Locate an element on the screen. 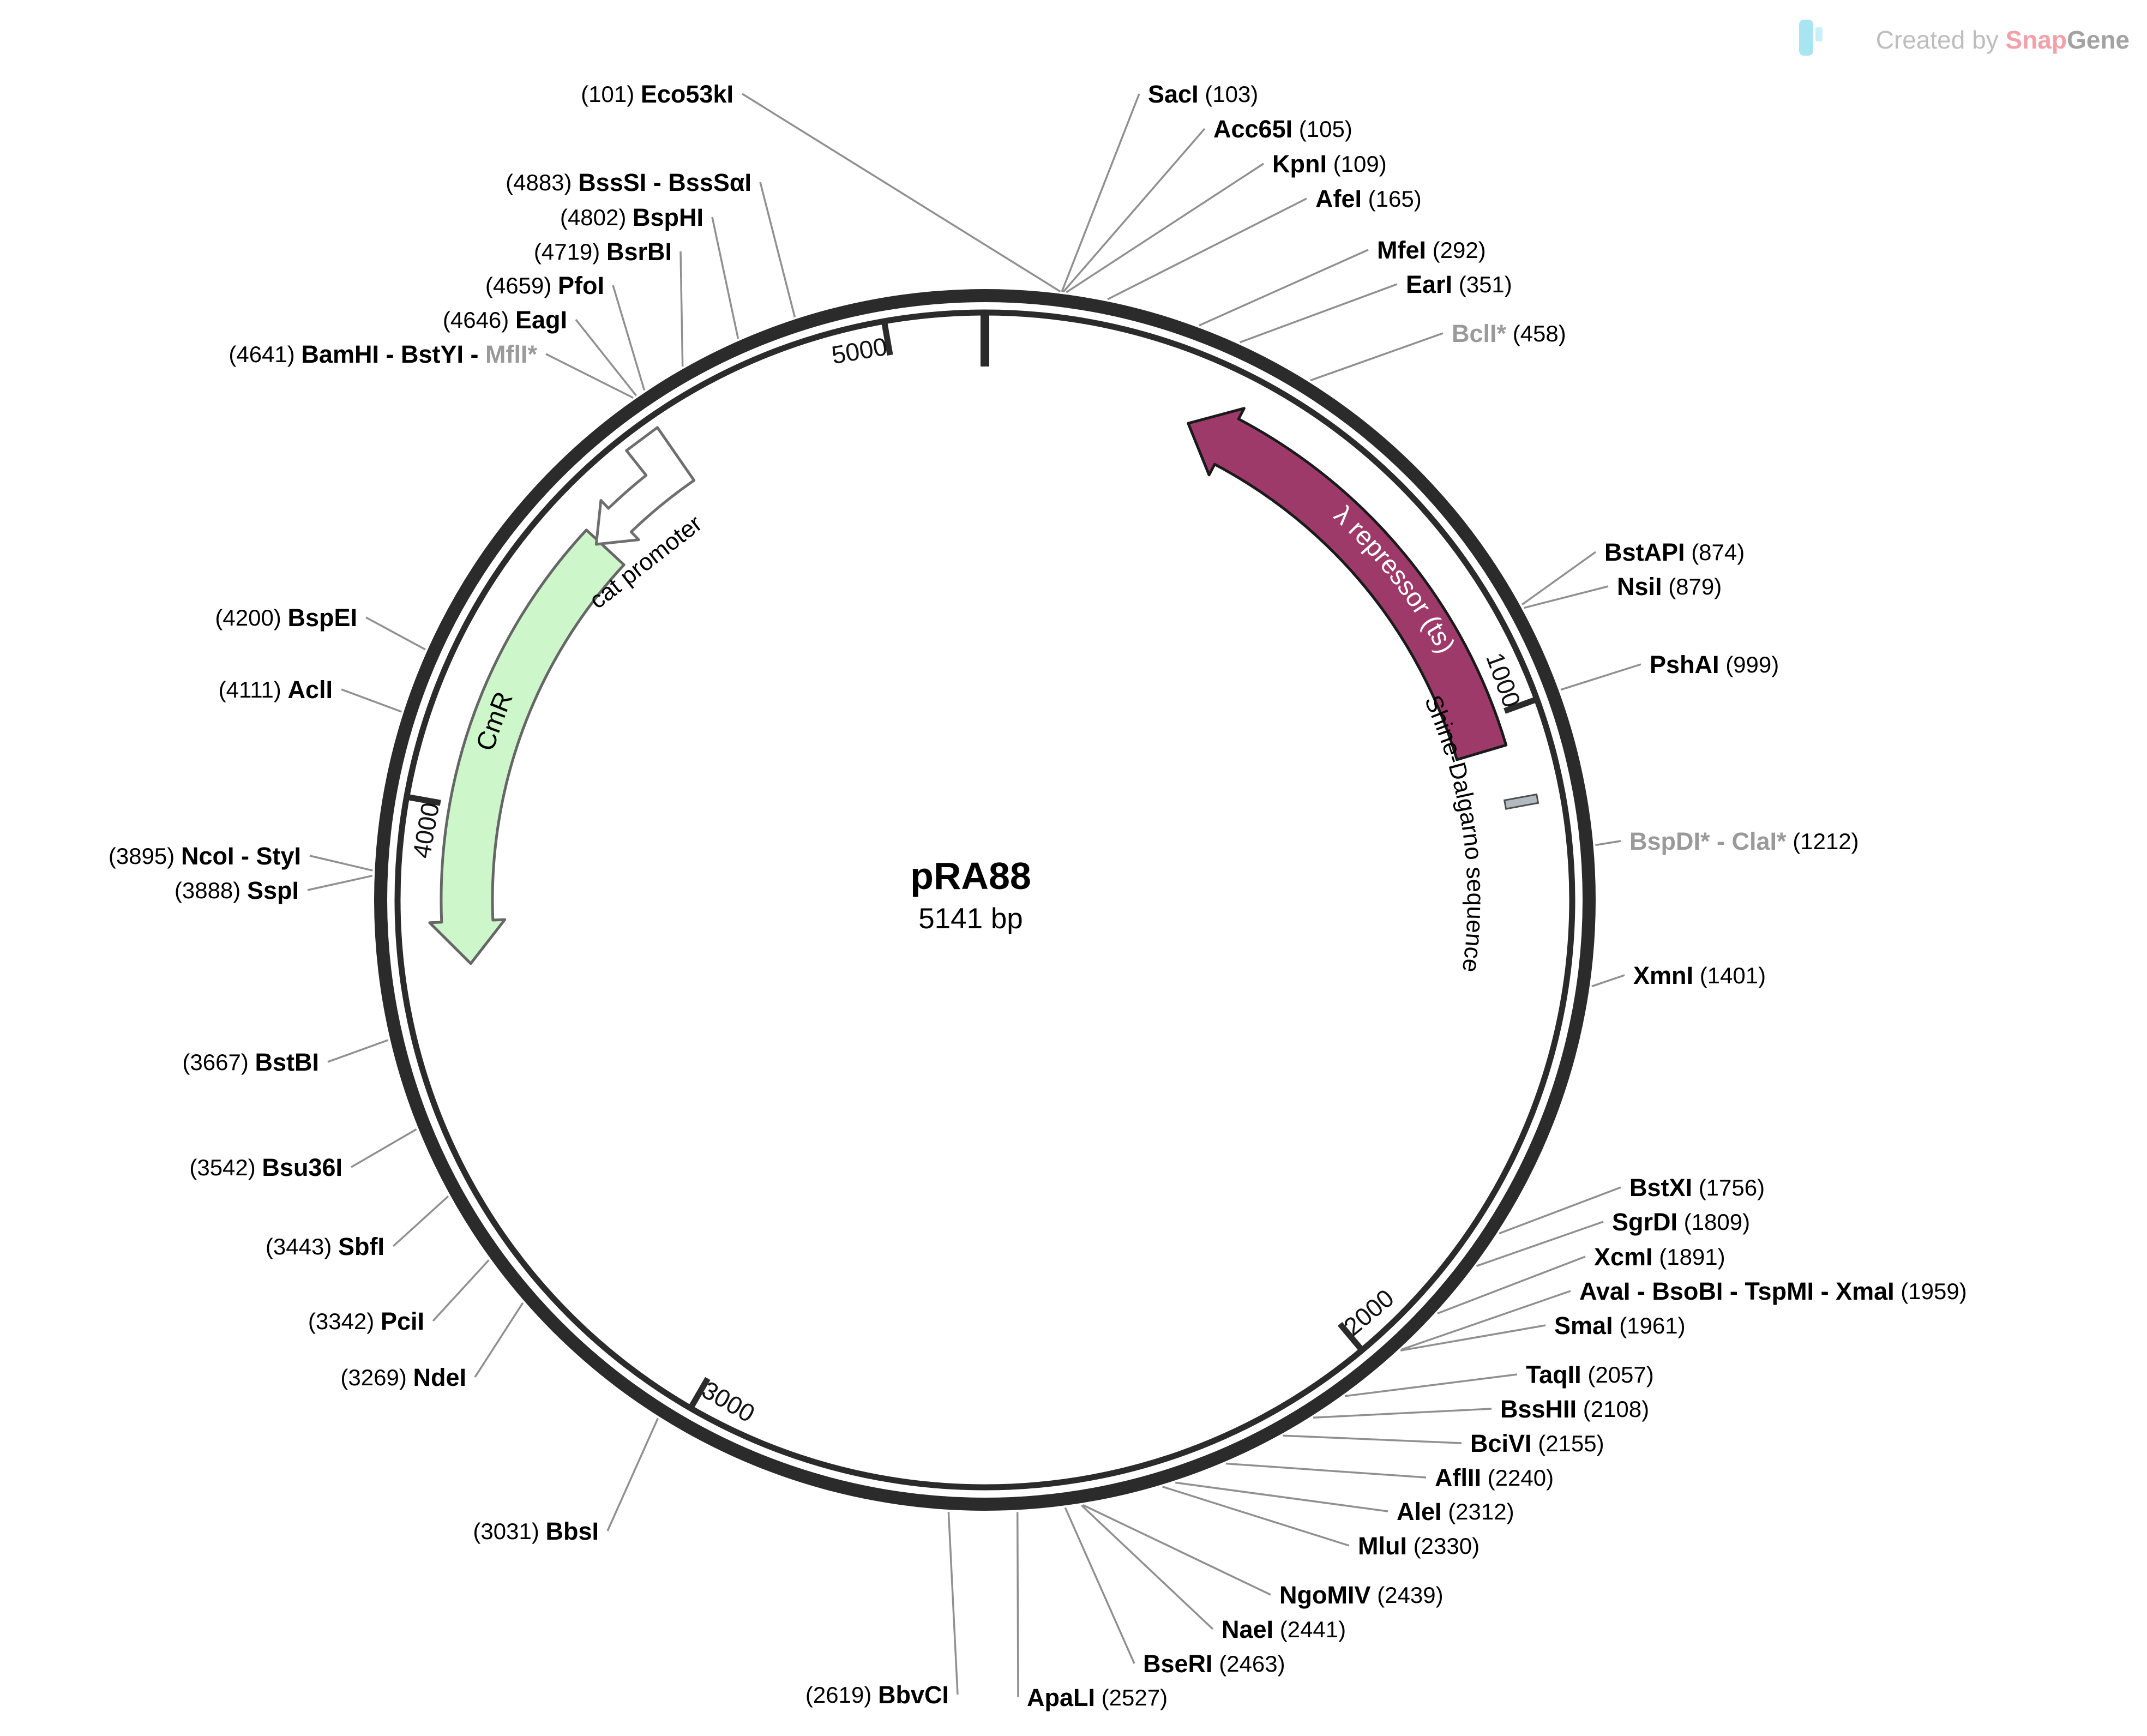 The image size is (2147, 1736). site-label-sspi: (3888) SspI is located at coordinates (237, 890).